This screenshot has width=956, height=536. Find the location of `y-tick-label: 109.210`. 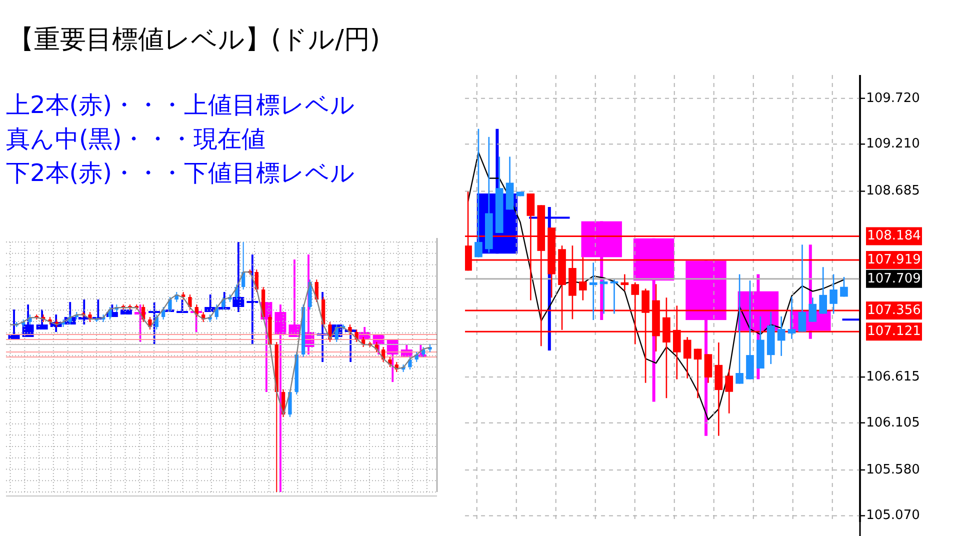

y-tick-label: 109.210 is located at coordinates (893, 144).